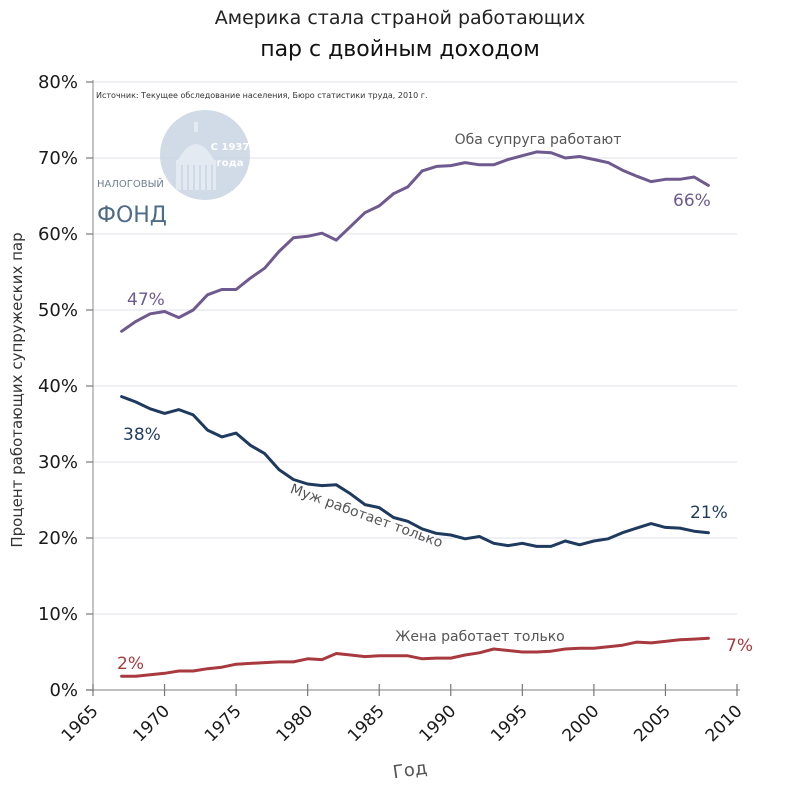 This screenshot has height=785, width=800. I want to click on x-tick-label: 1990, so click(438, 723).